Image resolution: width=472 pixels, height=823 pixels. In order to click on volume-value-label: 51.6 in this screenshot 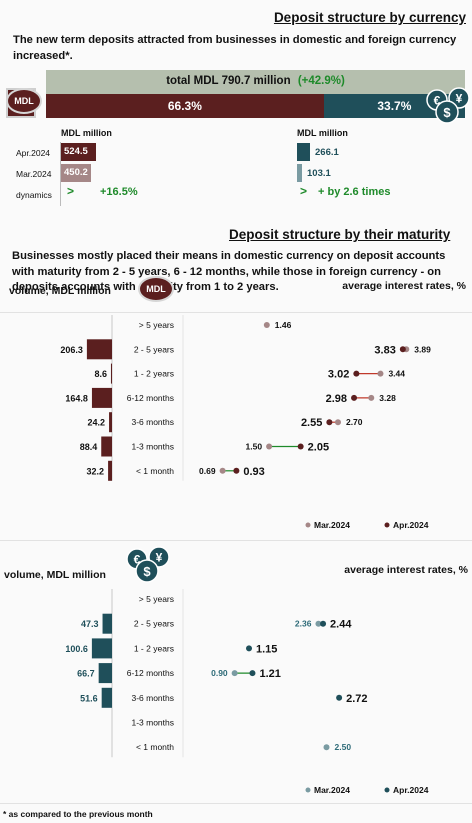, I will do `click(89, 698)`.